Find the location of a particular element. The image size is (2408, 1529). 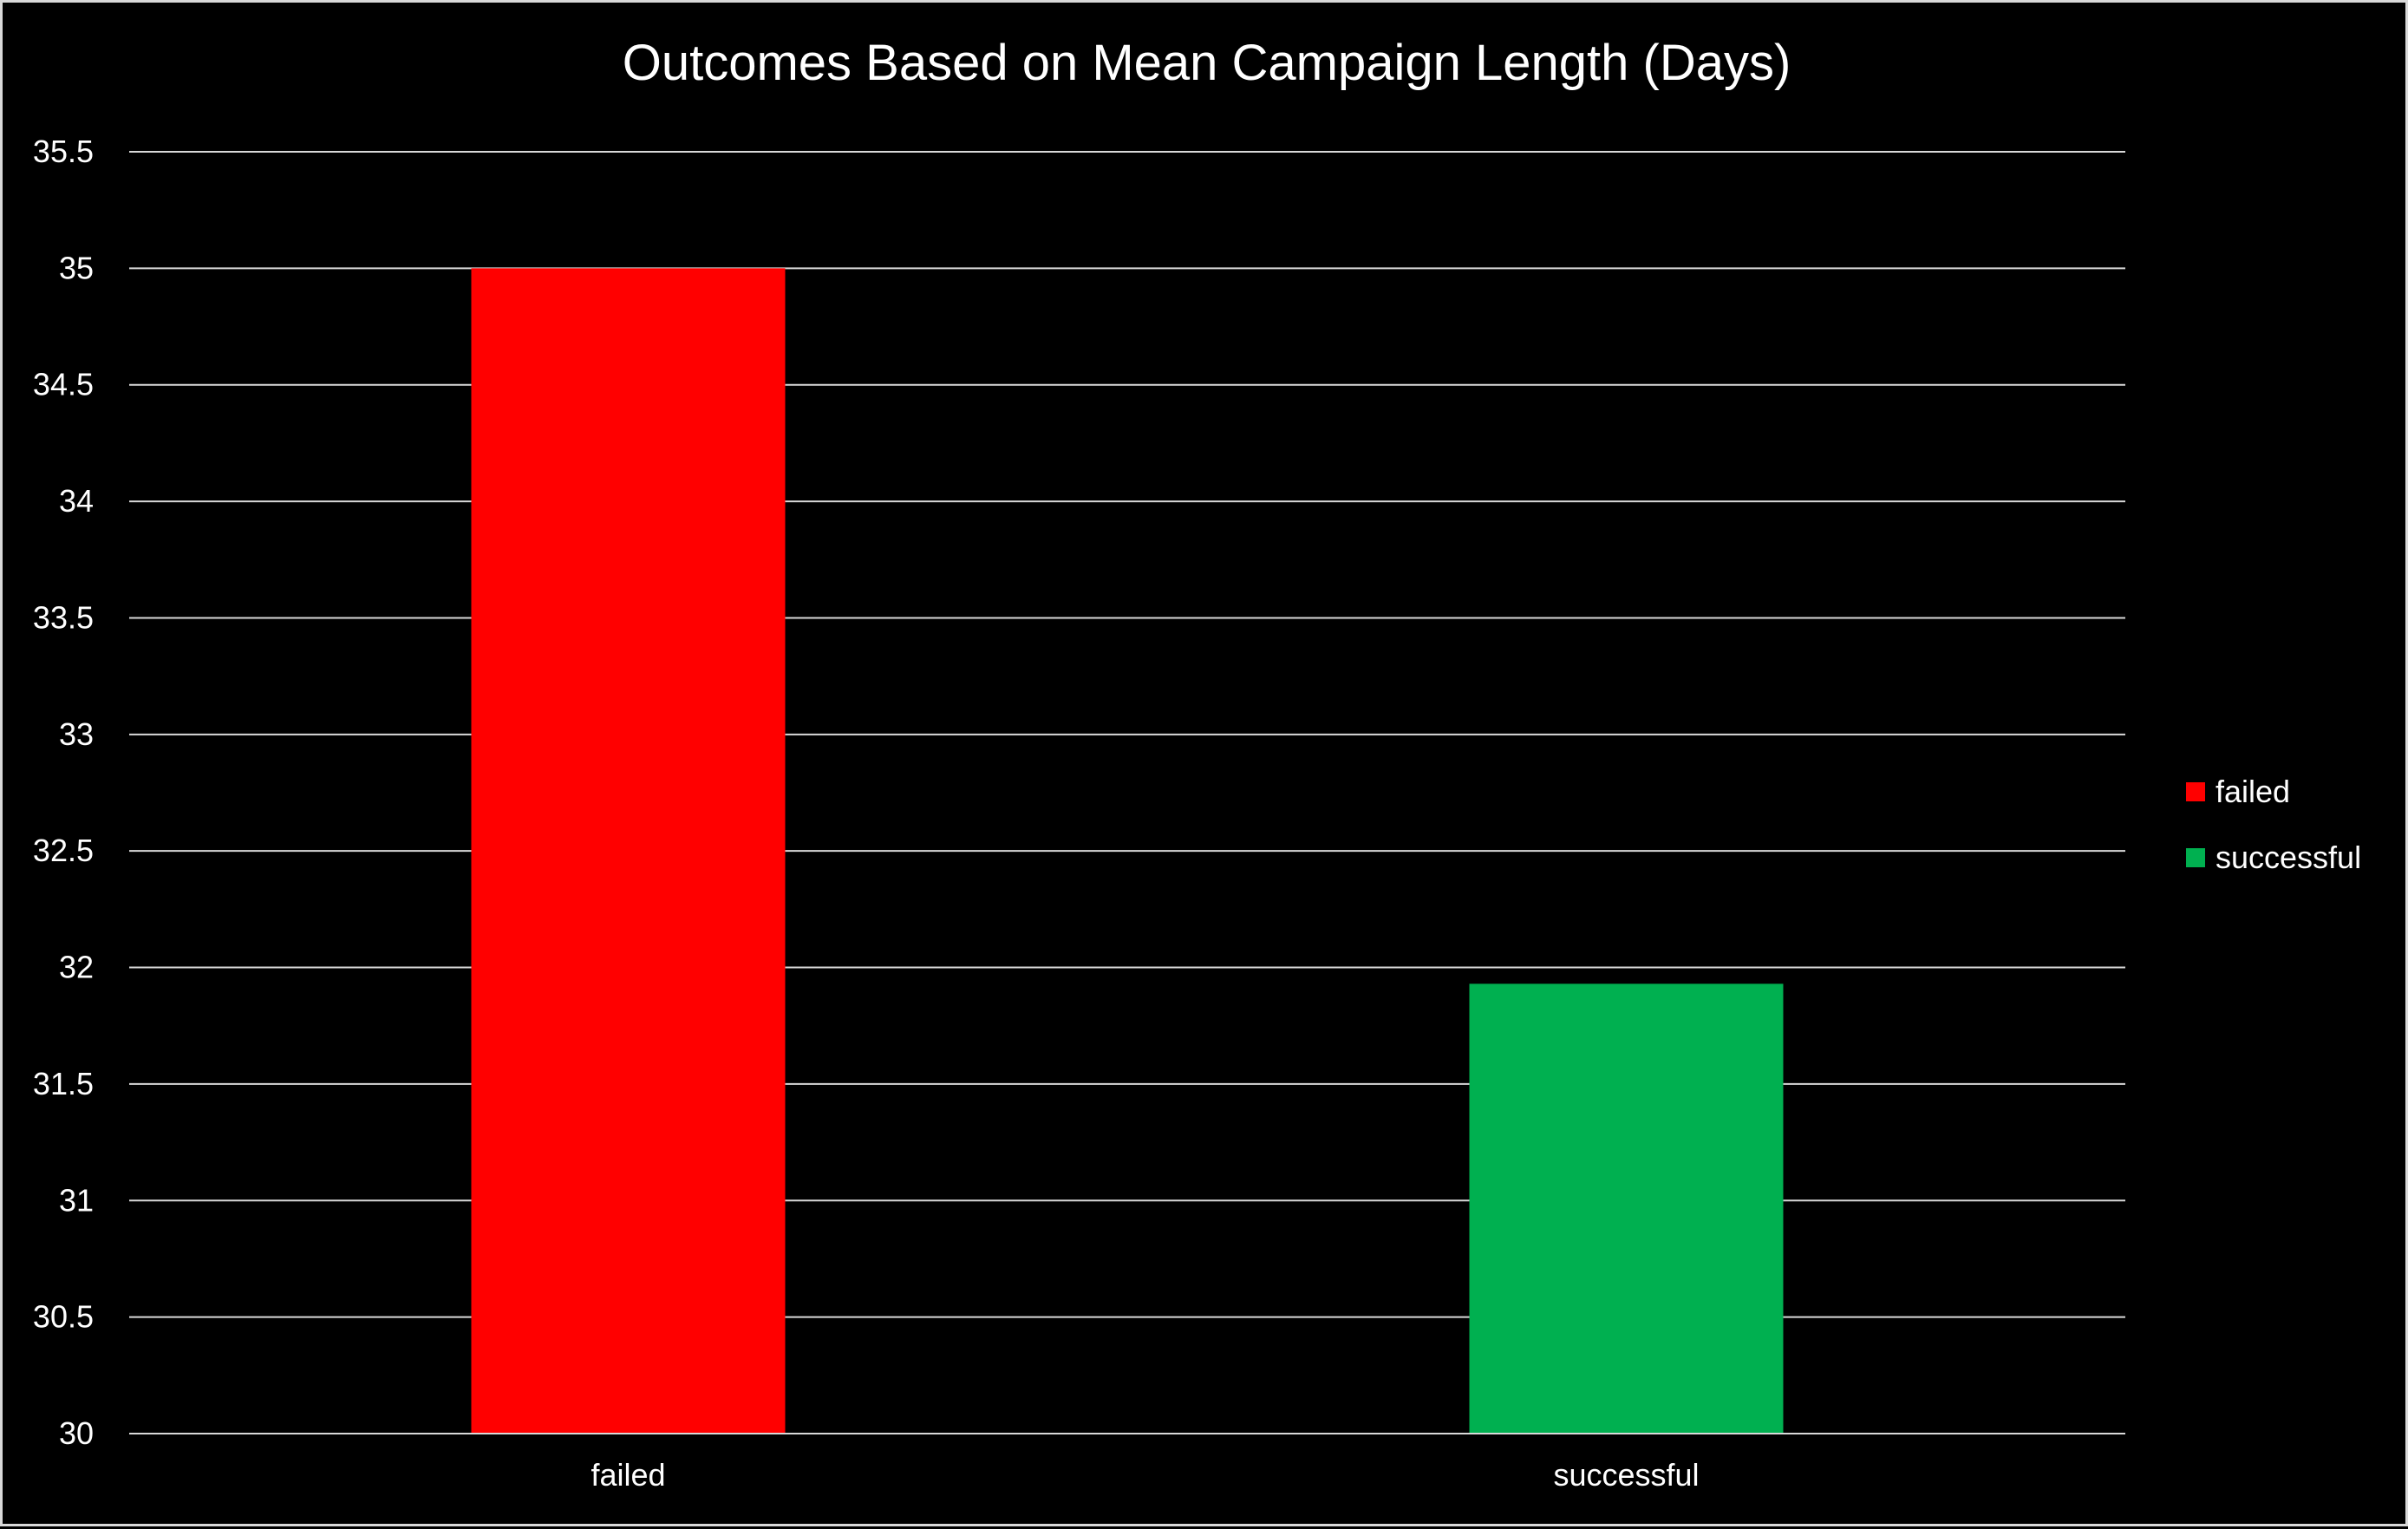

y-tick-label: 30 is located at coordinates (77, 1433).